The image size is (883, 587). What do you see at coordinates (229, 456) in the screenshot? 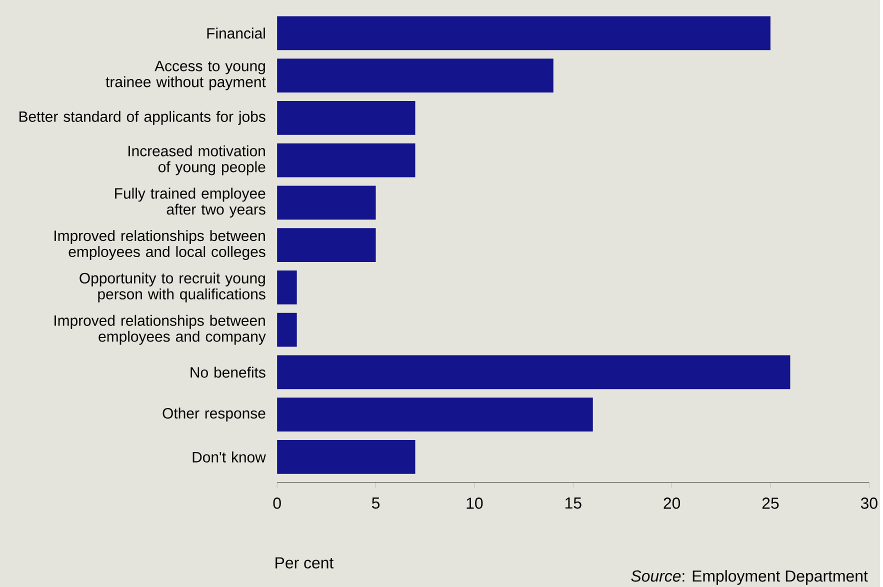
I see `y-tick-label: Don't know` at bounding box center [229, 456].